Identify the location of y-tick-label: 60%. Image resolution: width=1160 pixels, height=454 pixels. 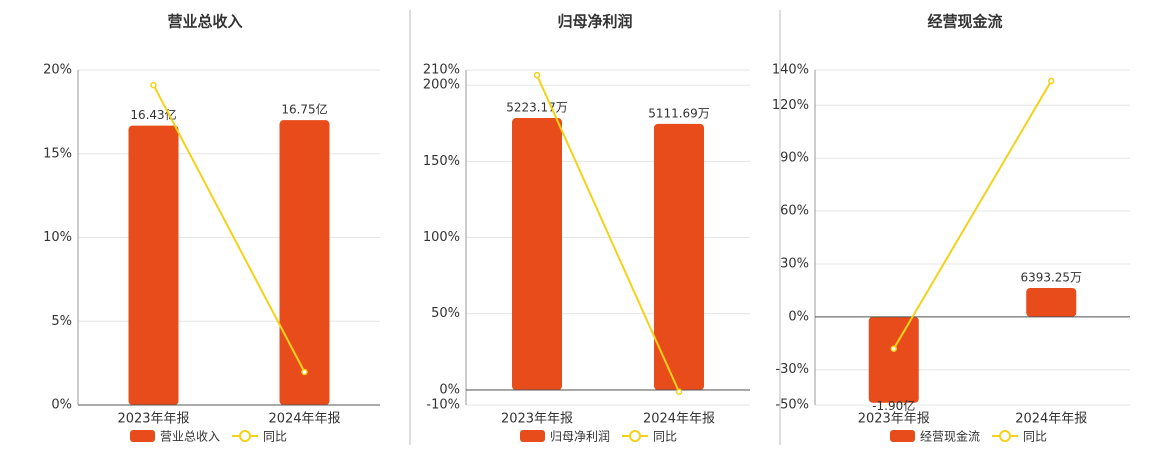
(794, 211).